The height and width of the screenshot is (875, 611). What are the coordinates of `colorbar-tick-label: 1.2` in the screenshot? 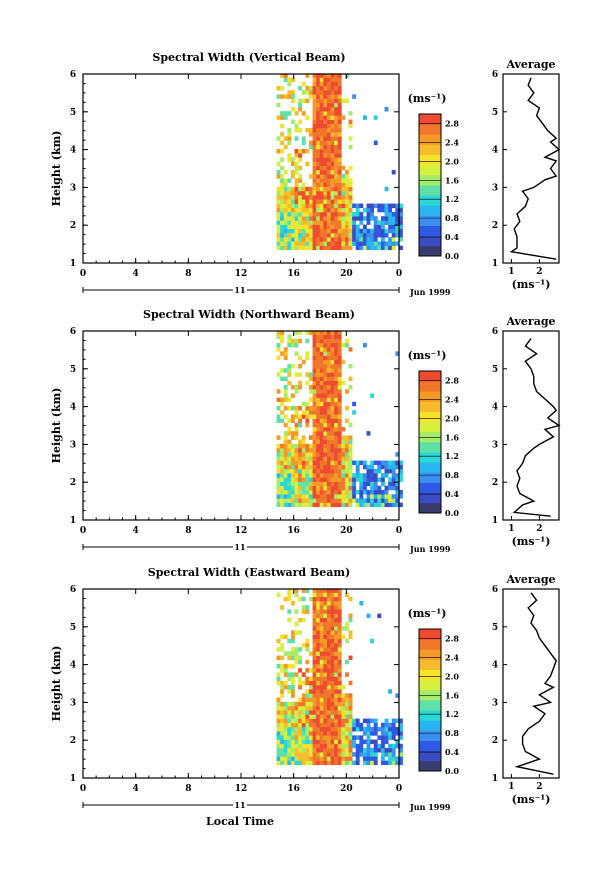 It's located at (452, 714).